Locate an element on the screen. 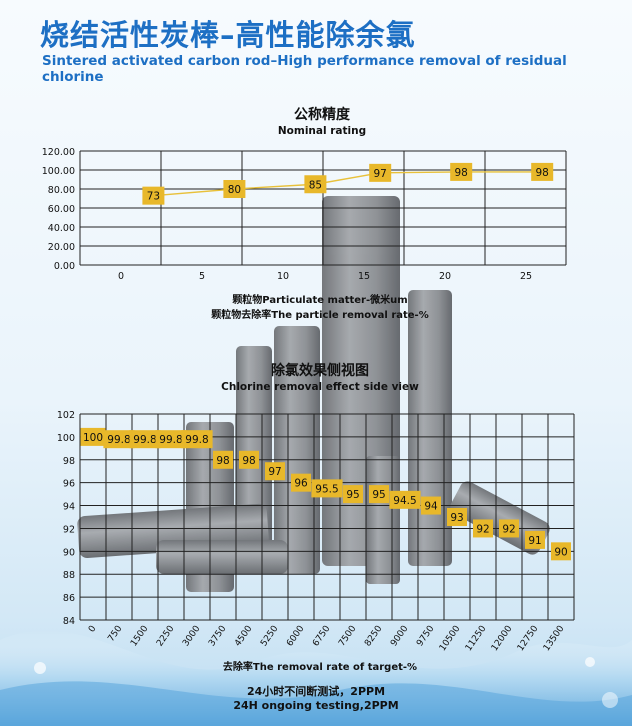 The width and height of the screenshot is (632, 726). x-tick-label: 2250 is located at coordinates (165, 636).